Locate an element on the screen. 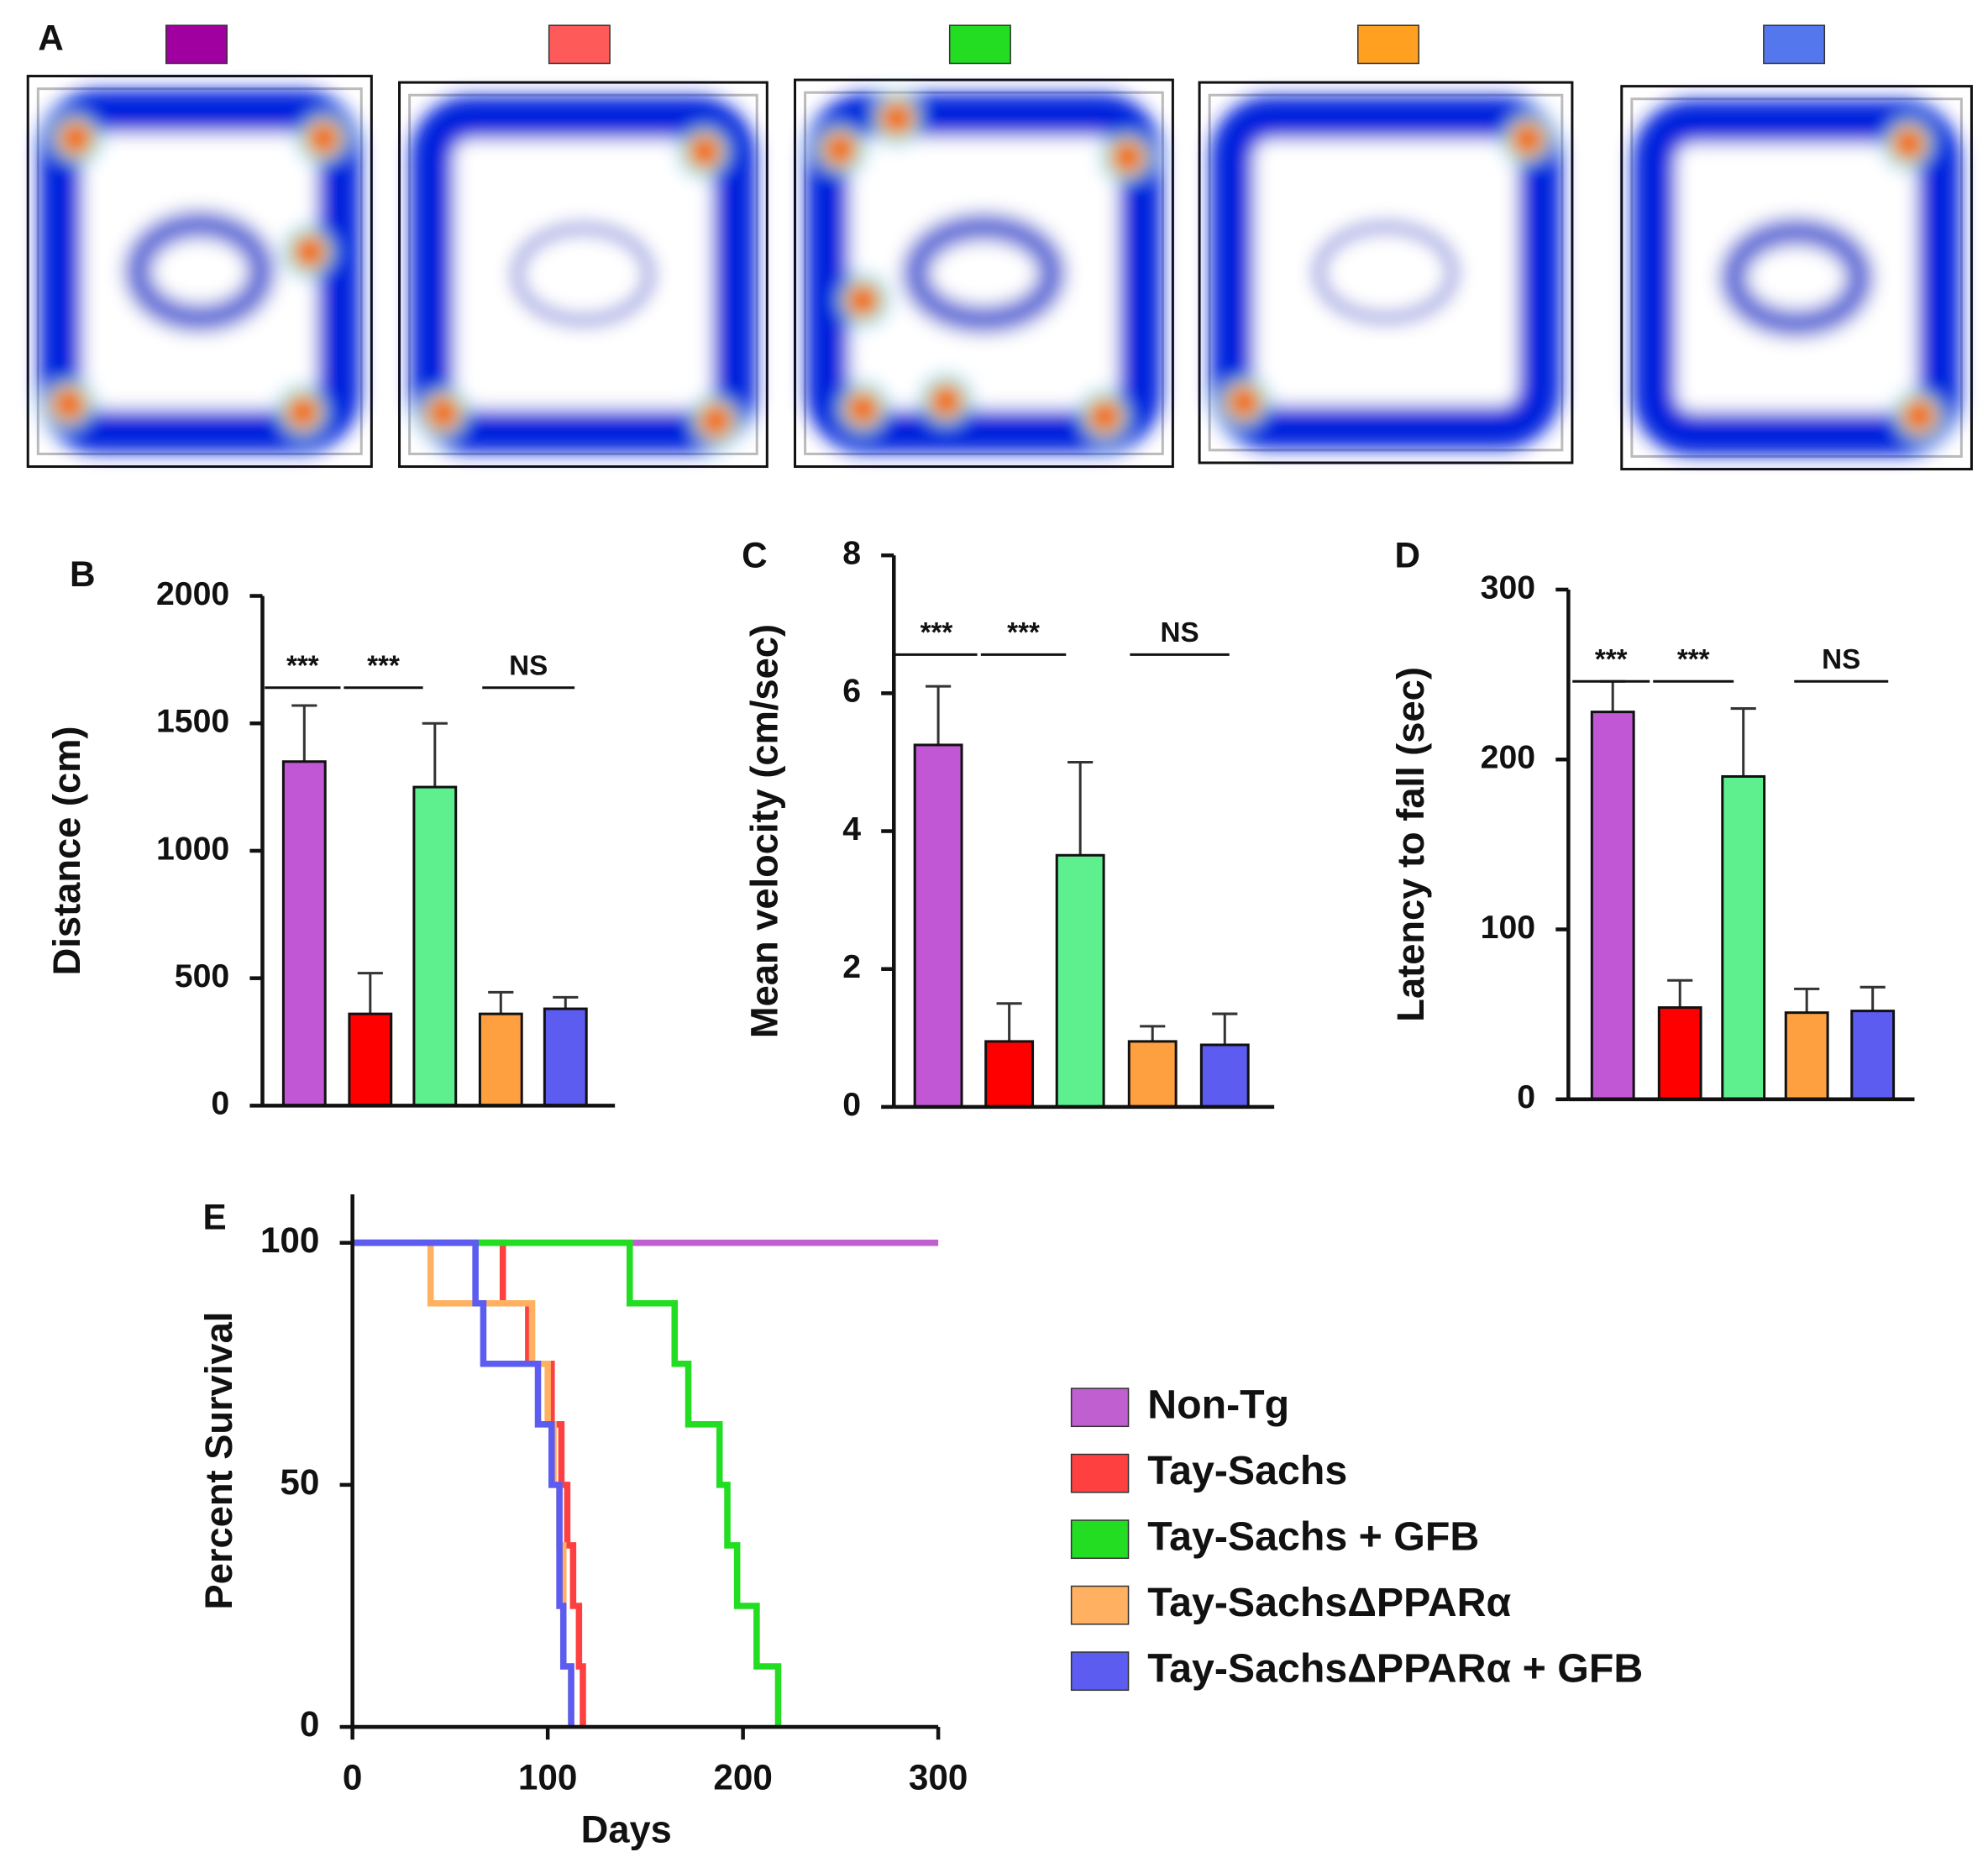  y-tick-label: 1000 is located at coordinates (192, 848).